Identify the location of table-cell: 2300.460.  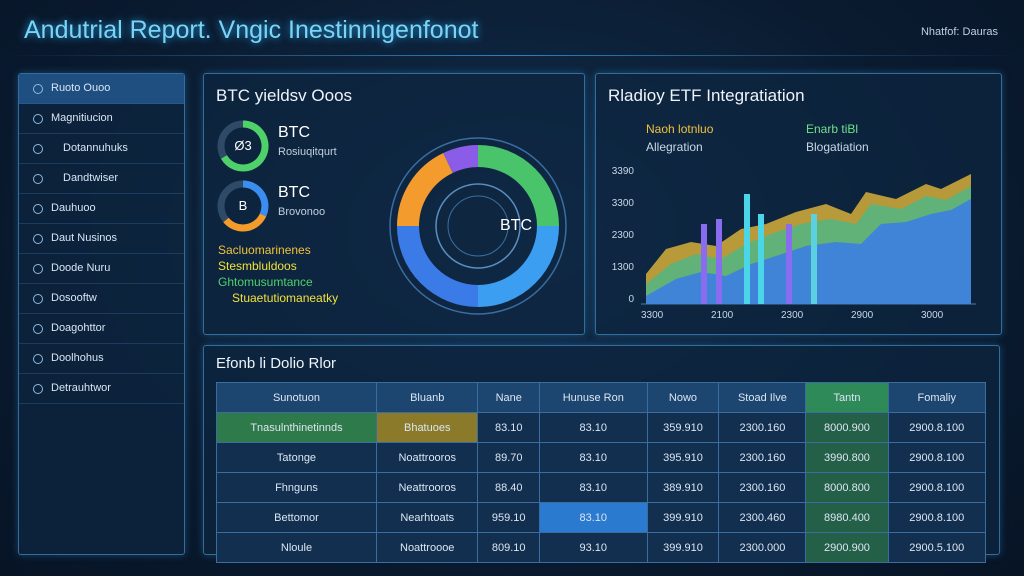
(762, 517).